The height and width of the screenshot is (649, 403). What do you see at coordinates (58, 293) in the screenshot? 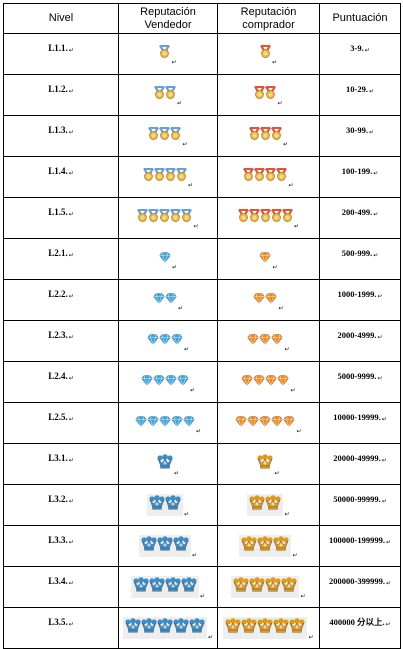
I see `level-label: L2.2.` at bounding box center [58, 293].